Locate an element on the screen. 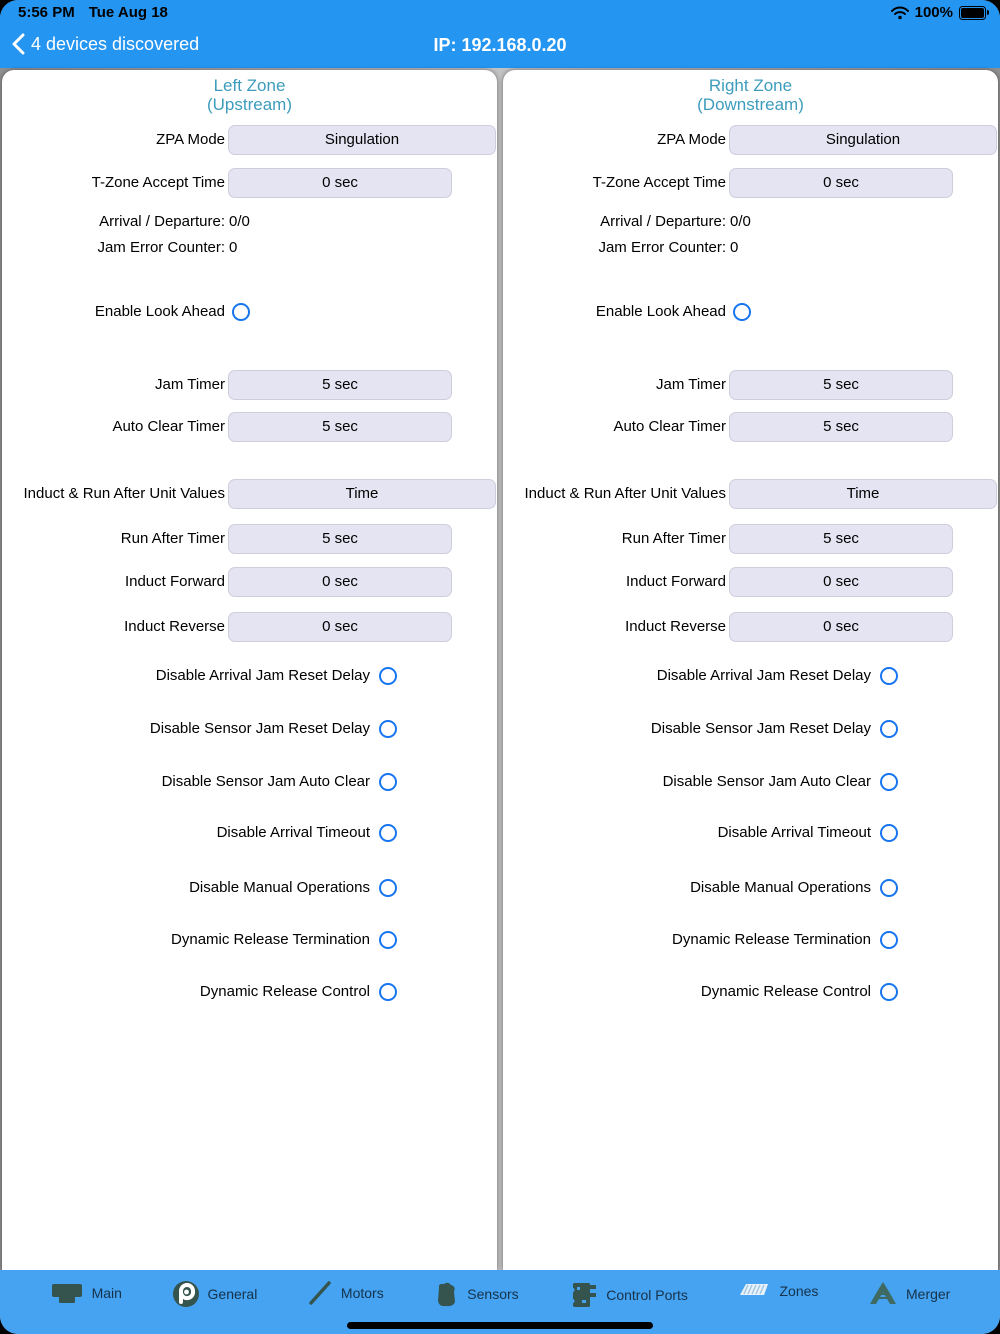  tab-control-ports: Control Ports is located at coordinates (628, 1295).